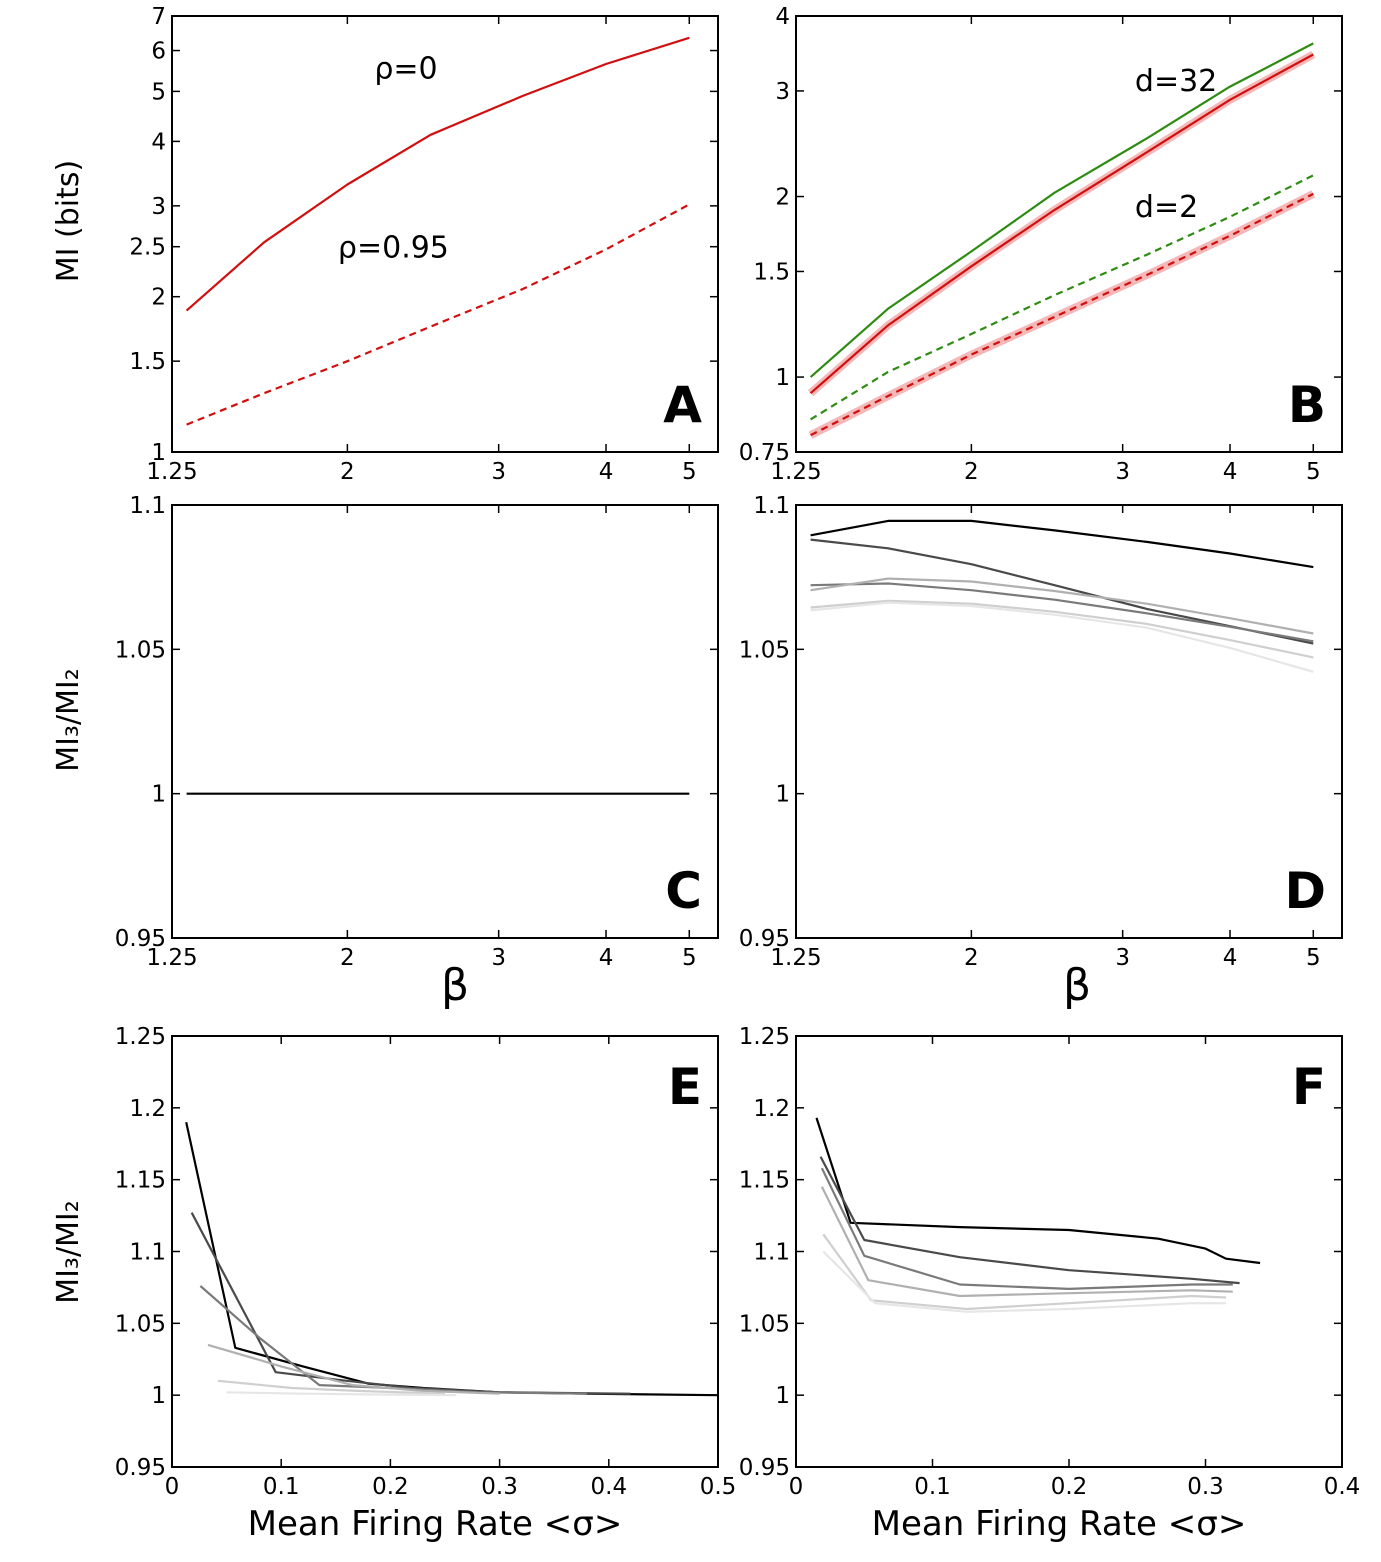  What do you see at coordinates (393, 248) in the screenshot?
I see `annotation-label: ρ=0.95` at bounding box center [393, 248].